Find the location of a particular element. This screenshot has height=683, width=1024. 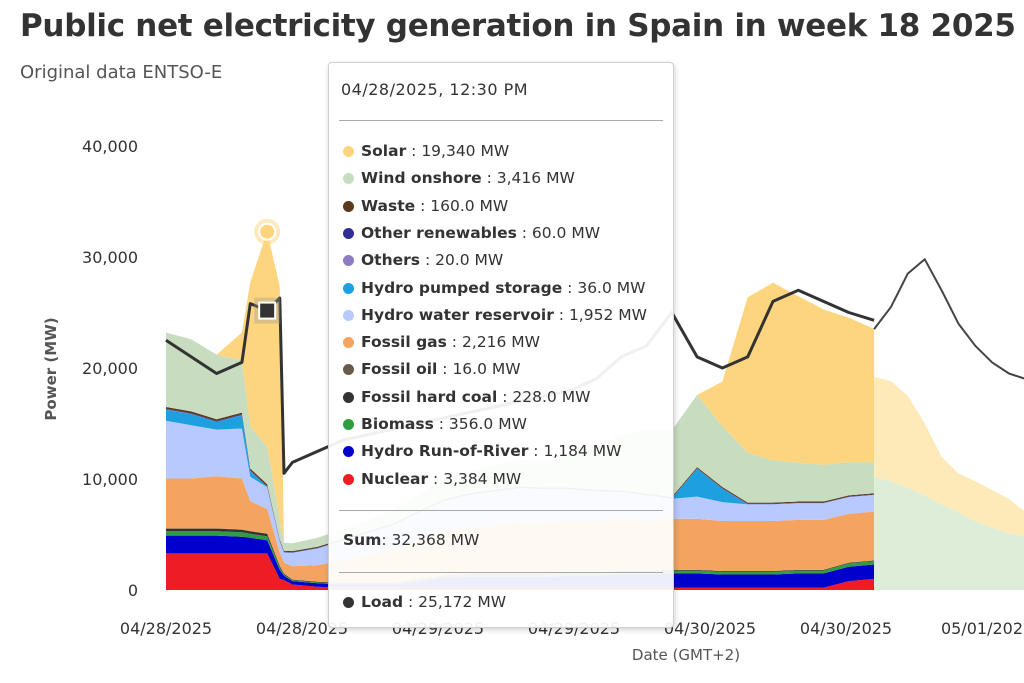

x-tick-label: 05/01/202 is located at coordinates (982, 628).